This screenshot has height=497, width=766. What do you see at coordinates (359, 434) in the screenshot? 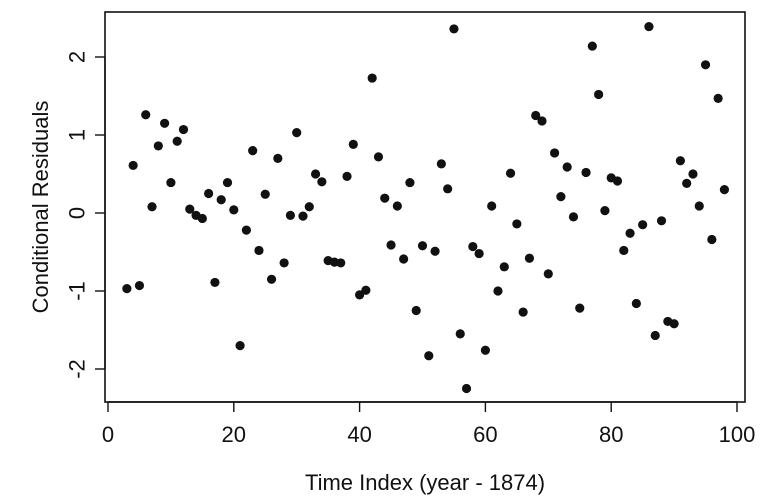
I see `x-tick-label: 40` at bounding box center [359, 434].